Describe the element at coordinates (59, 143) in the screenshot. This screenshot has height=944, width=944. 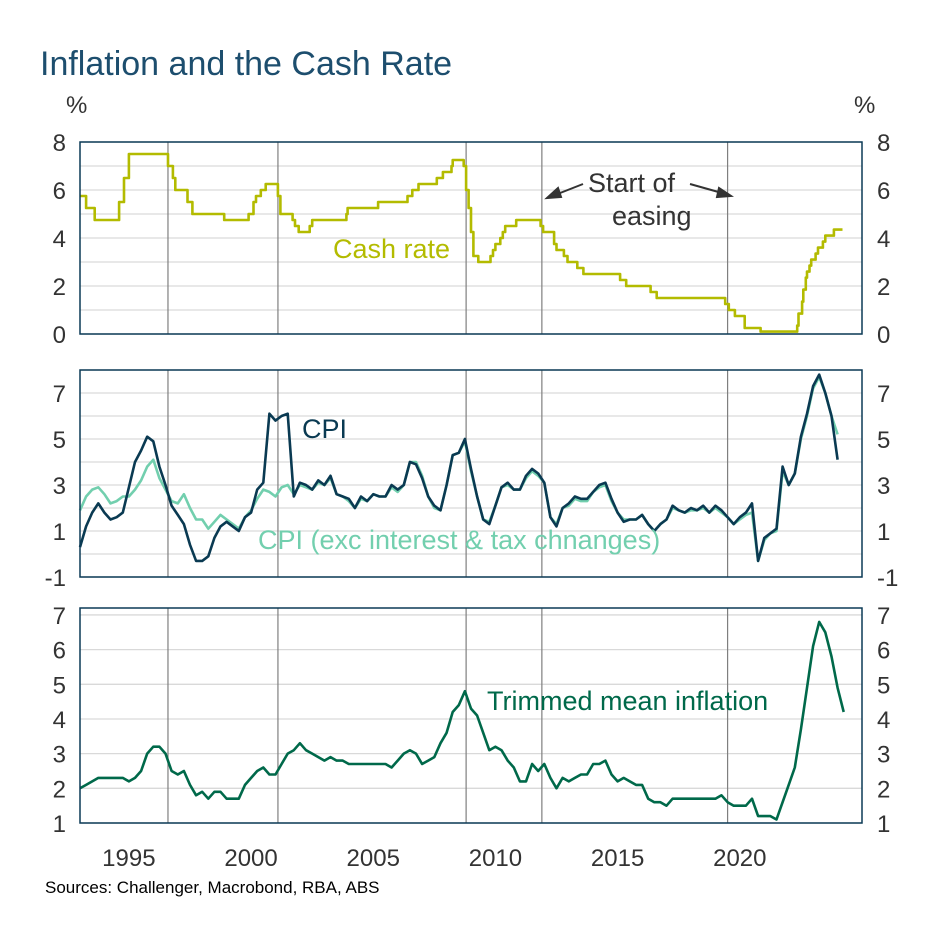
I see `y-tick-left: 8` at that location.